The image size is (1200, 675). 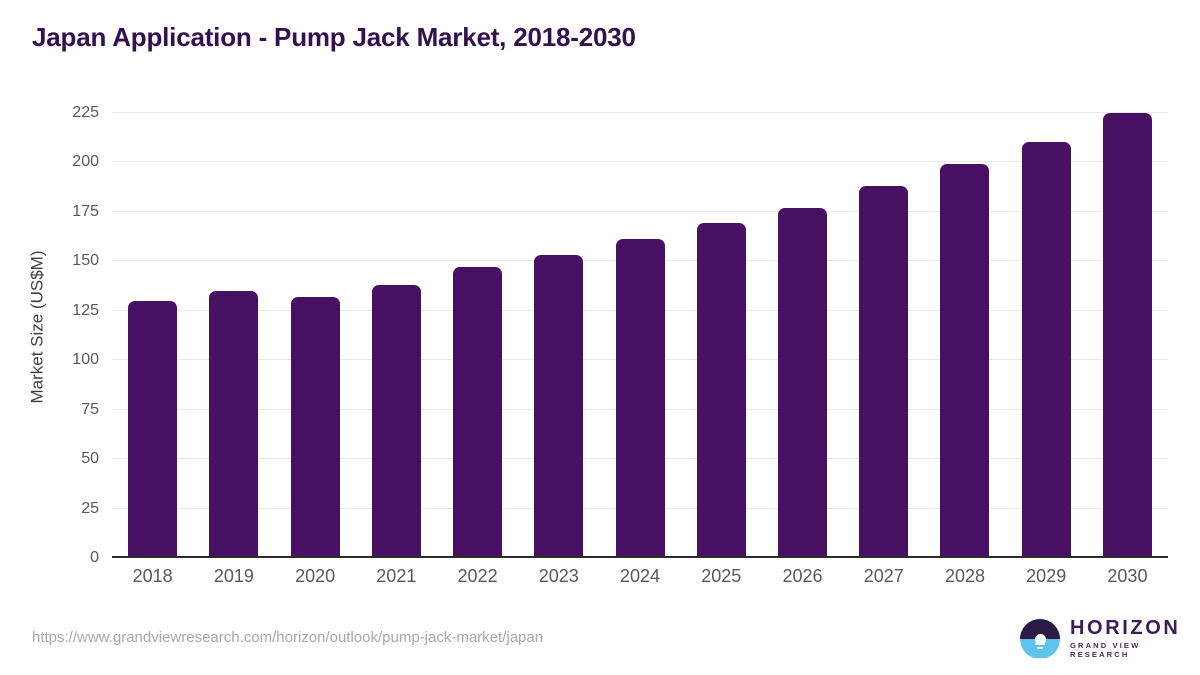 What do you see at coordinates (315, 576) in the screenshot?
I see `x-tick-label-2020: 2020` at bounding box center [315, 576].